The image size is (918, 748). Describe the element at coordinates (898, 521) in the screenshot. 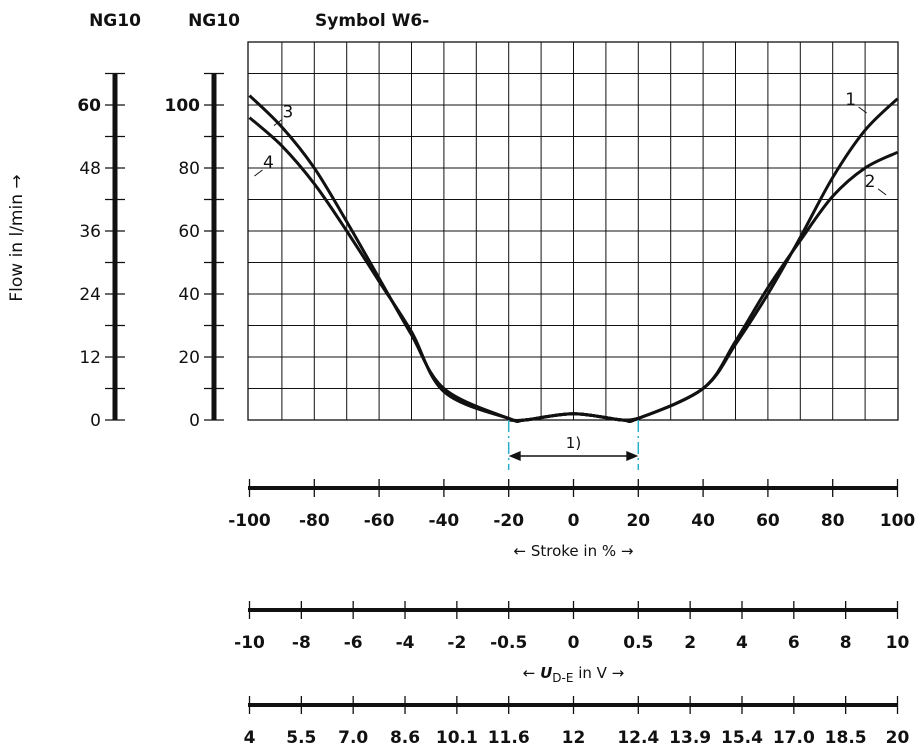

I see `scale-label: 100` at that location.